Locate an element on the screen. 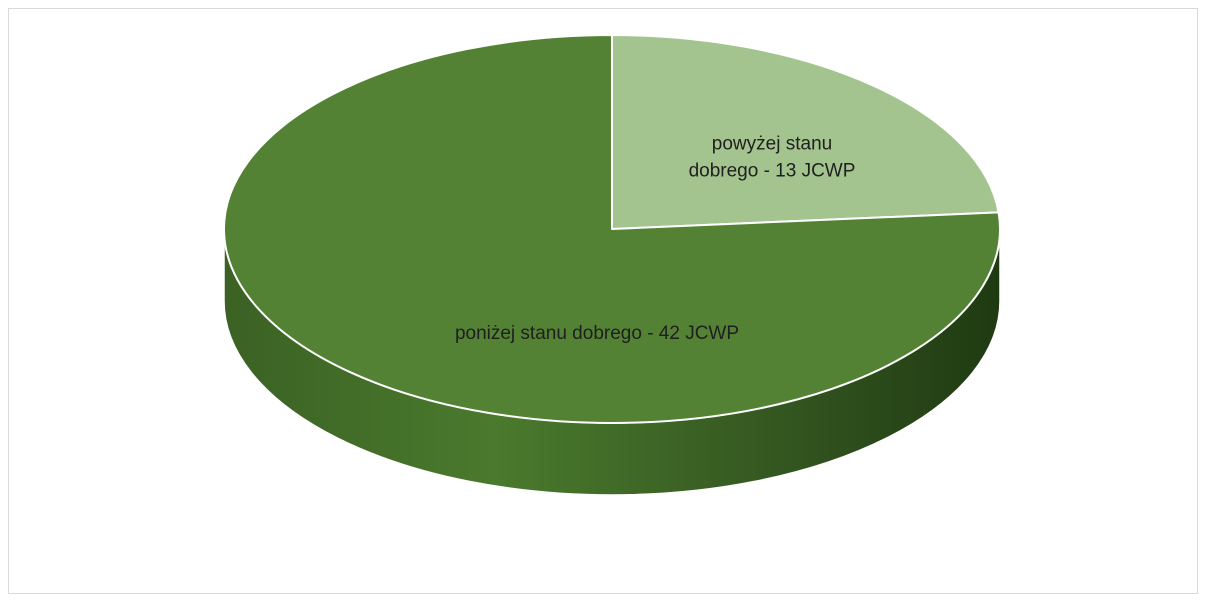 Image resolution: width=1206 pixels, height=602 pixels. label-below-good: poniżej stanu dobrego - 42 JCWP is located at coordinates (597, 333).